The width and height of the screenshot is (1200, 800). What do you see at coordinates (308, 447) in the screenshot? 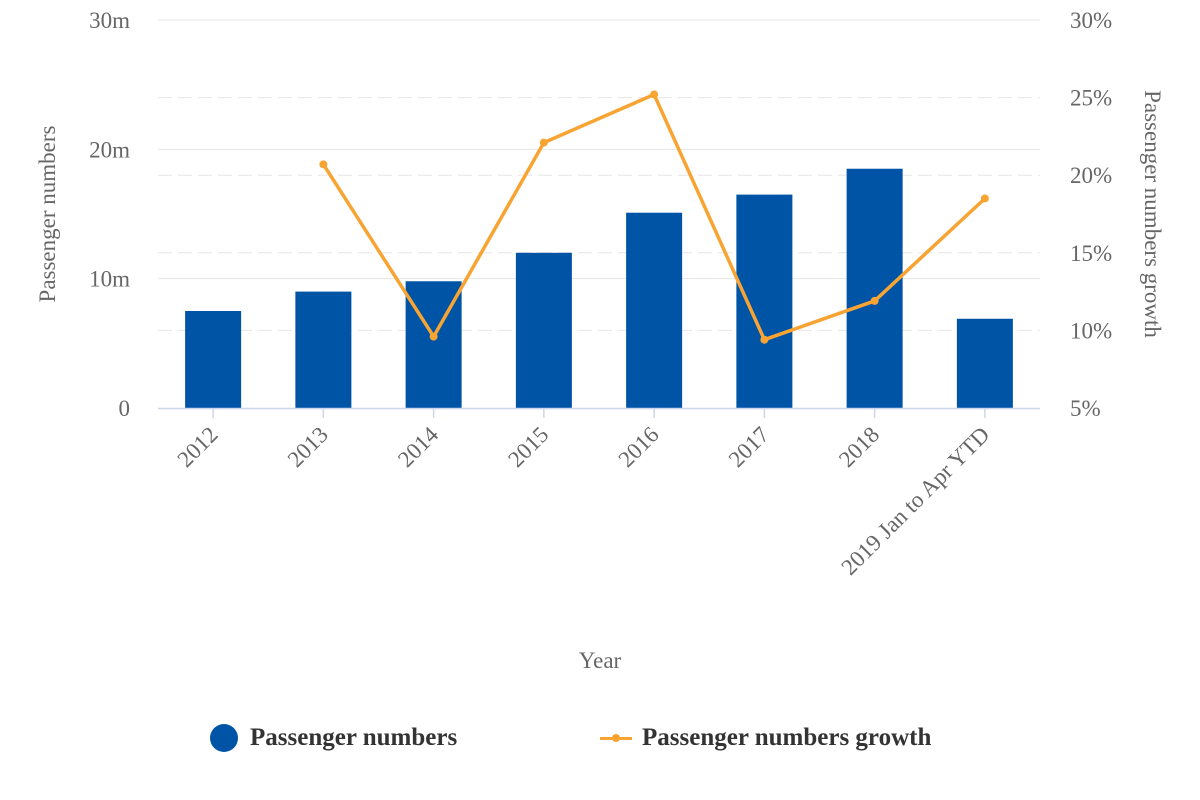
I see `x-tick-label: 2013` at bounding box center [308, 447].